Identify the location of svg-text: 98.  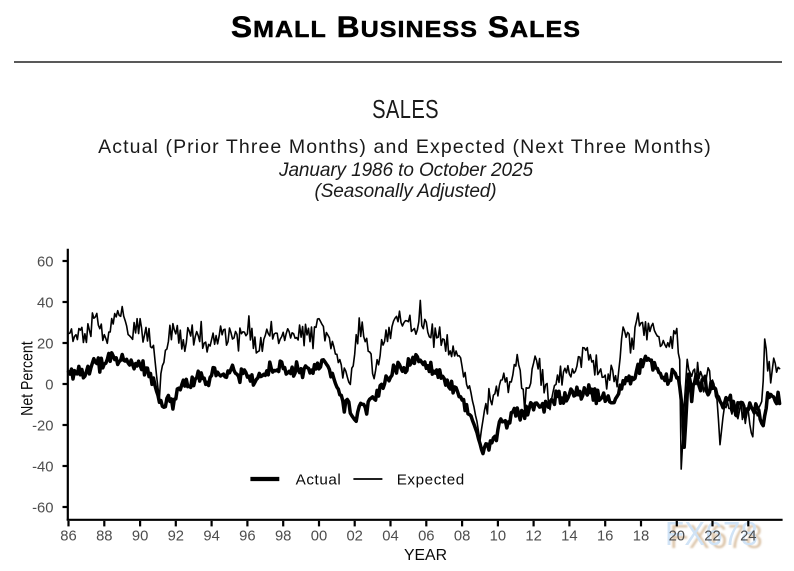
(283, 536).